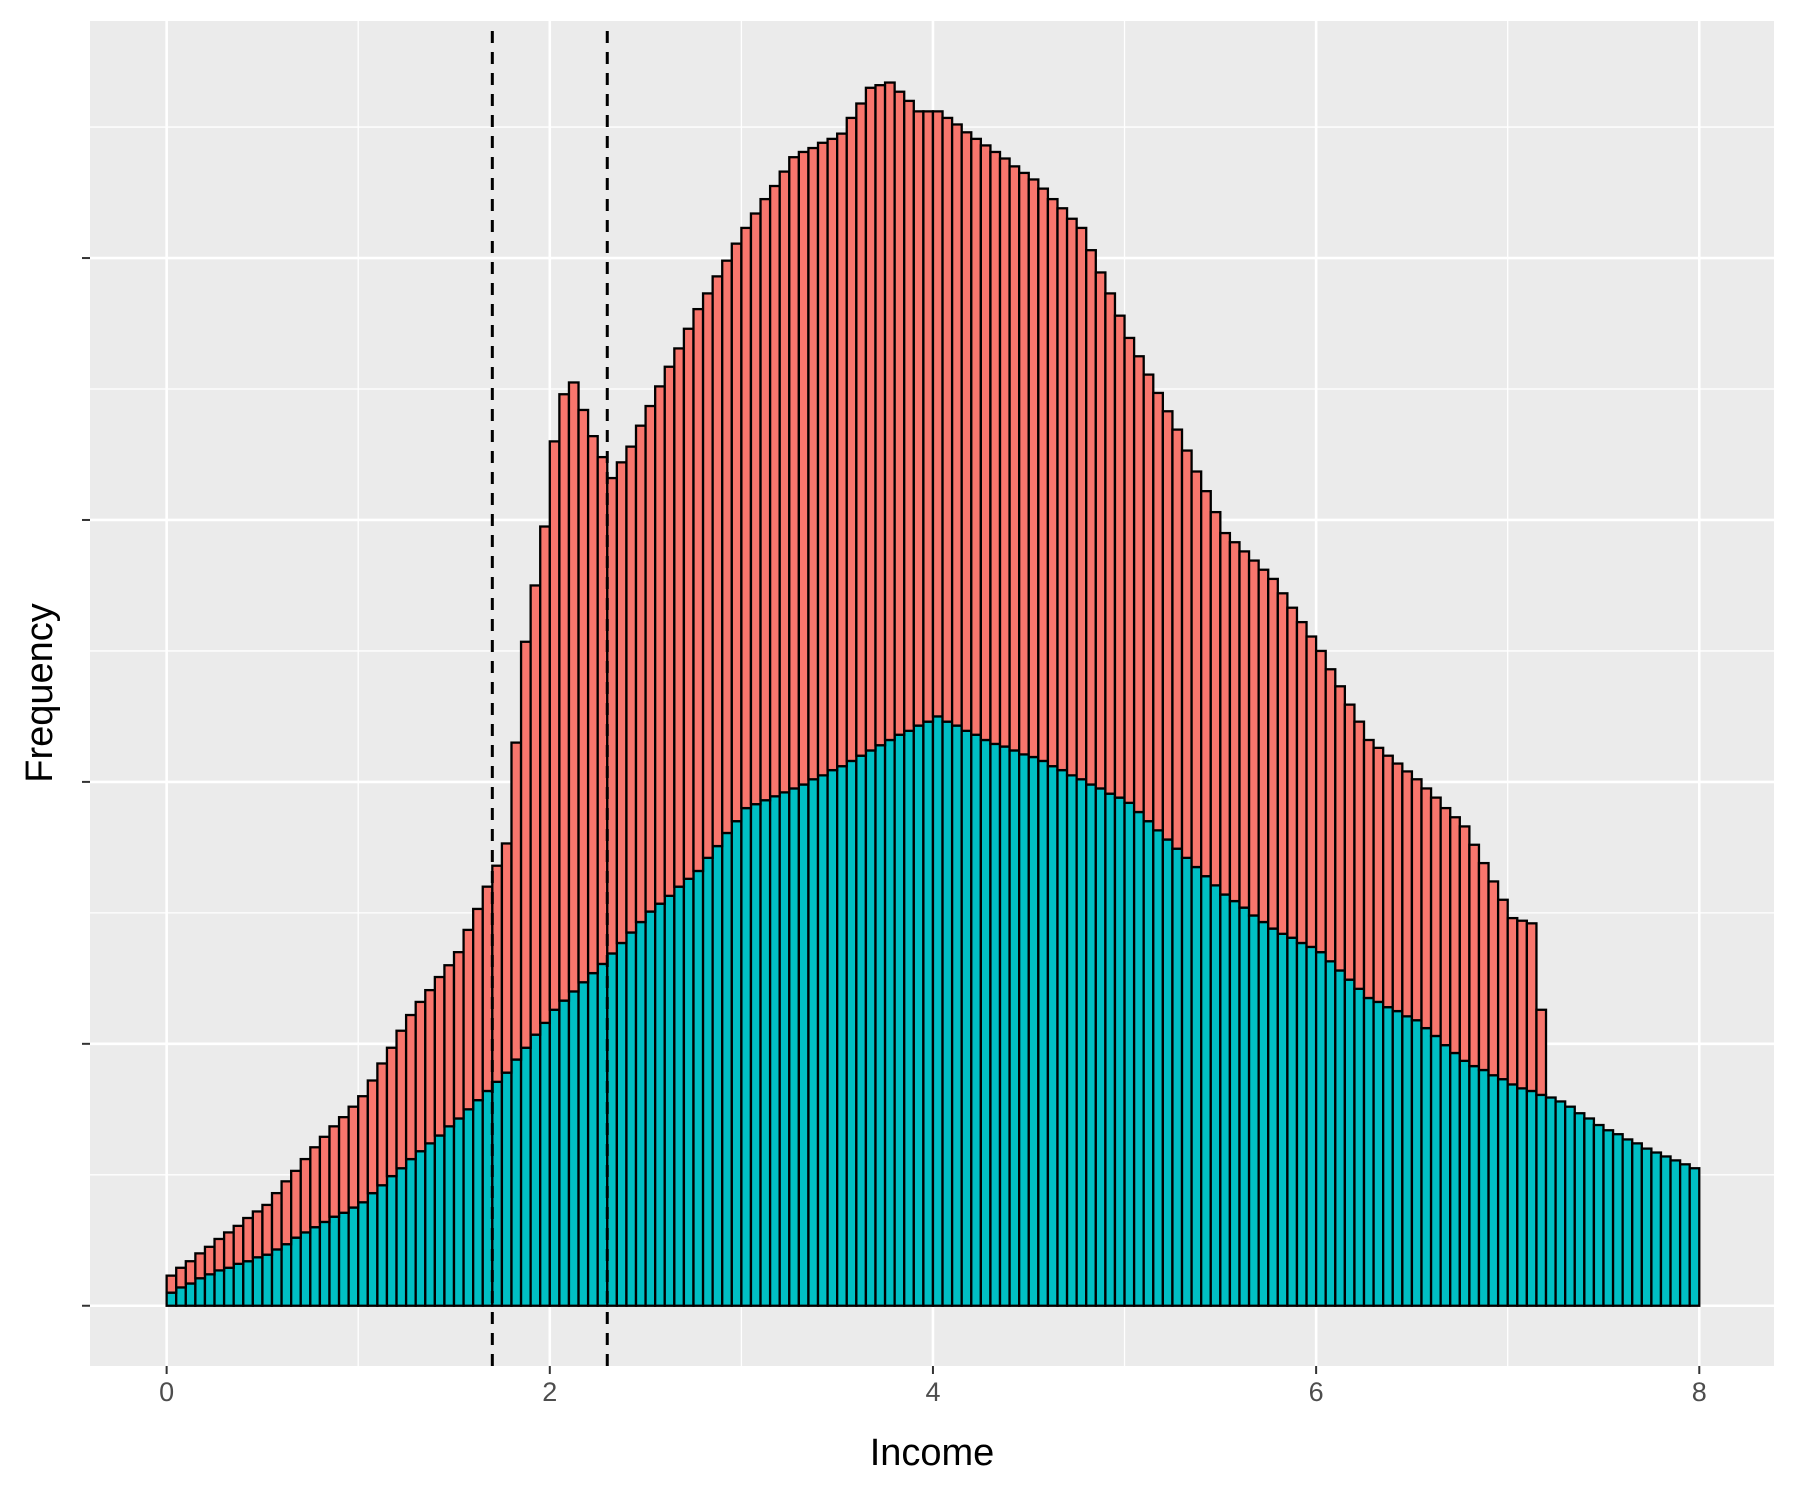 The image size is (1800, 1500). I want to click on x-tick-label: 2, so click(549, 1392).